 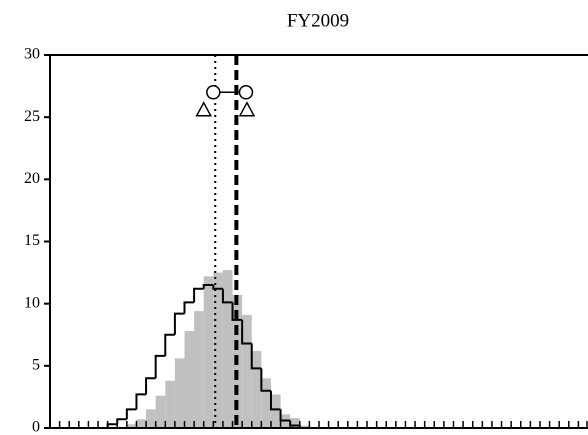 What do you see at coordinates (32, 302) in the screenshot?
I see `y-tick-label: 10` at bounding box center [32, 302].